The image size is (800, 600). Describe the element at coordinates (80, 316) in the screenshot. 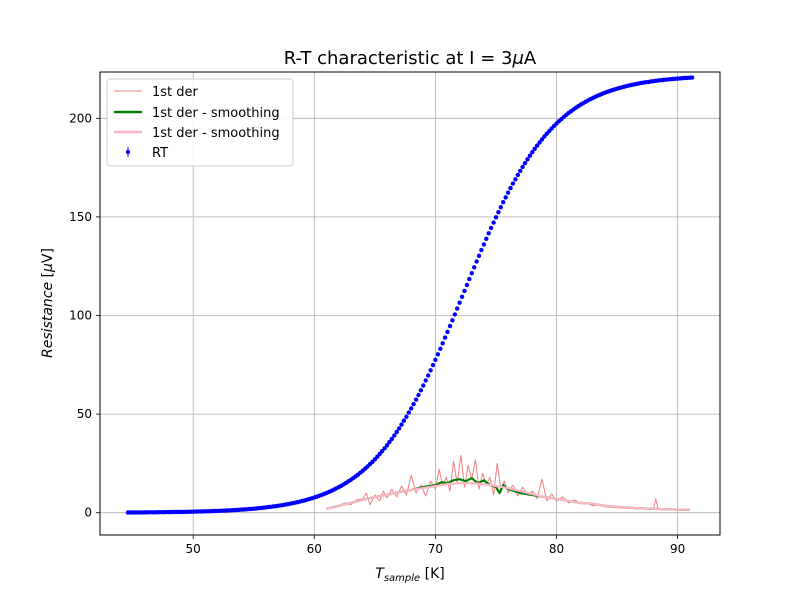

I see `y-tick-label: 100` at that location.